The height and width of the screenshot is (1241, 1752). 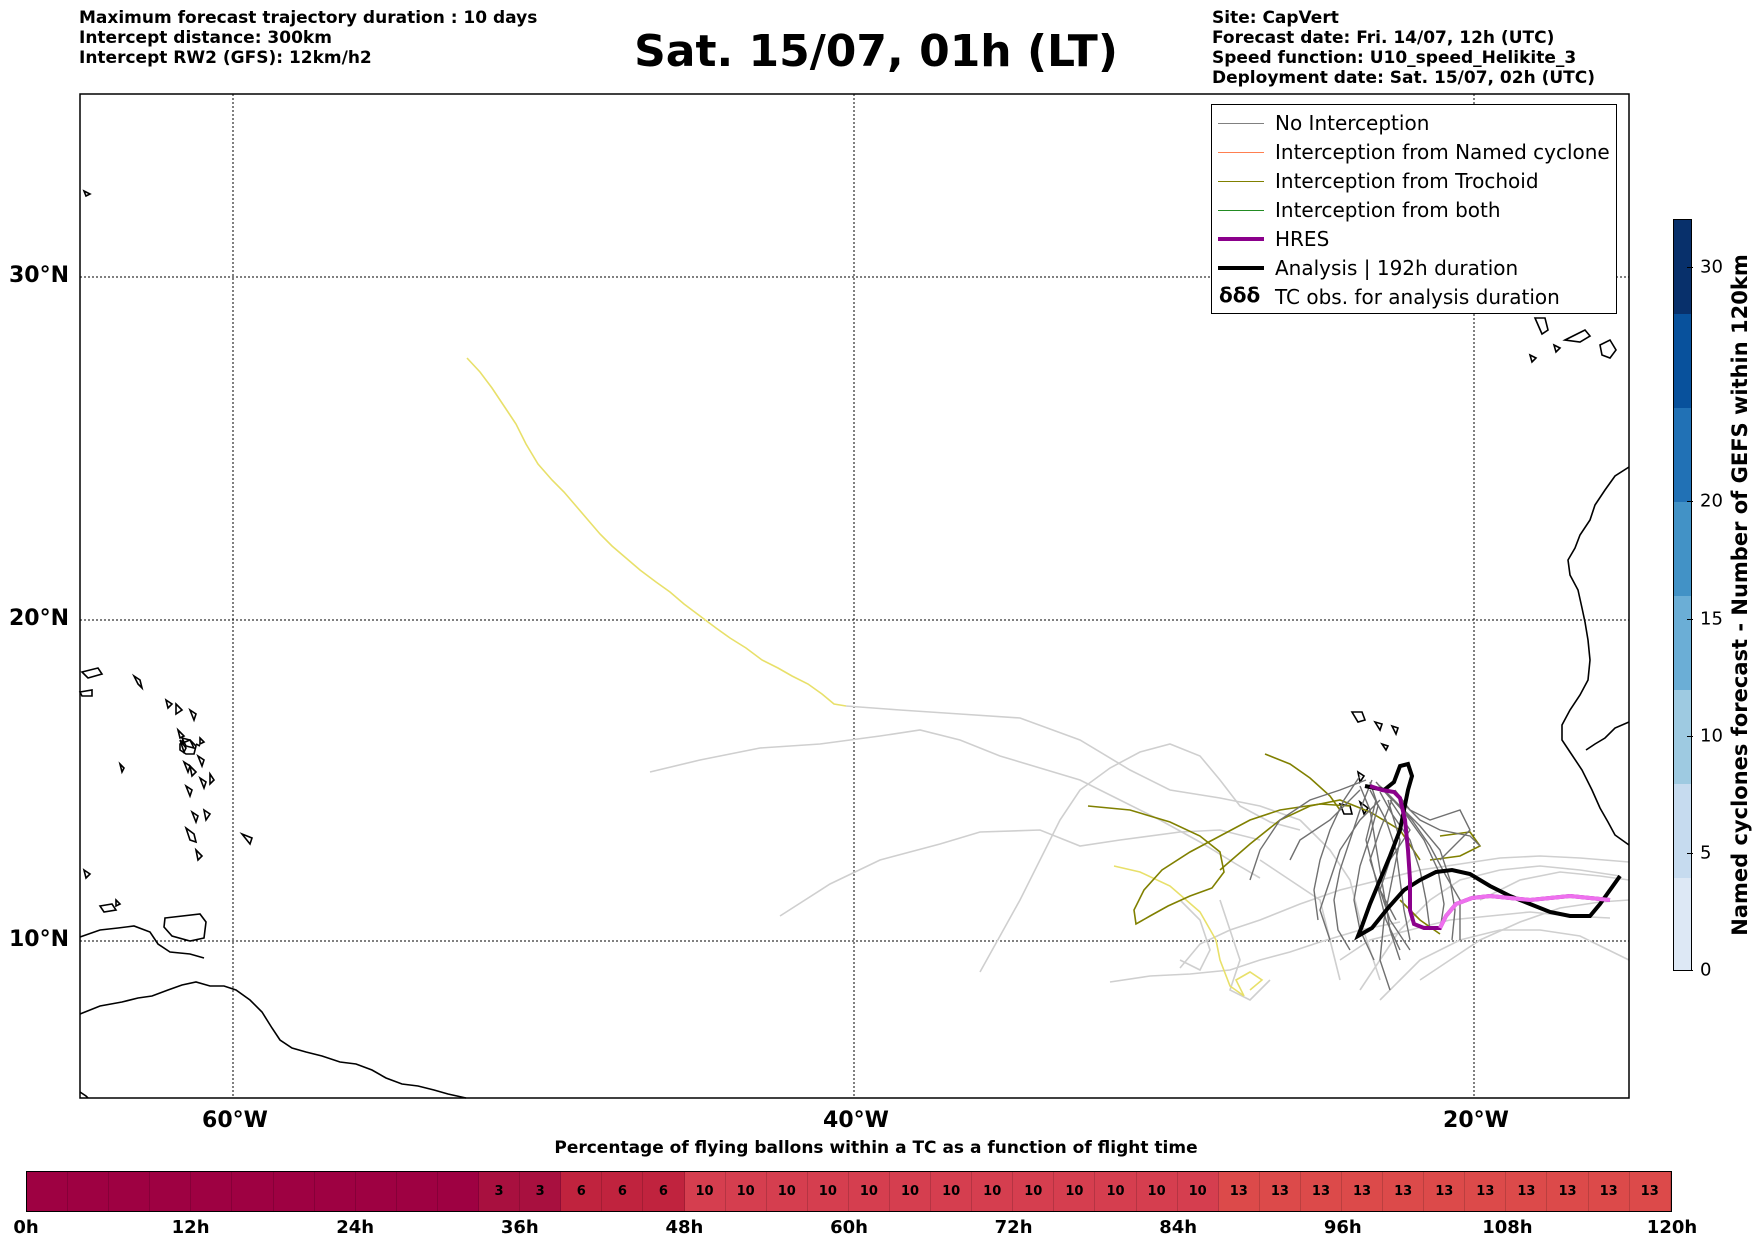 I want to click on lat-label-20n: 20°N, so click(x=39, y=618).